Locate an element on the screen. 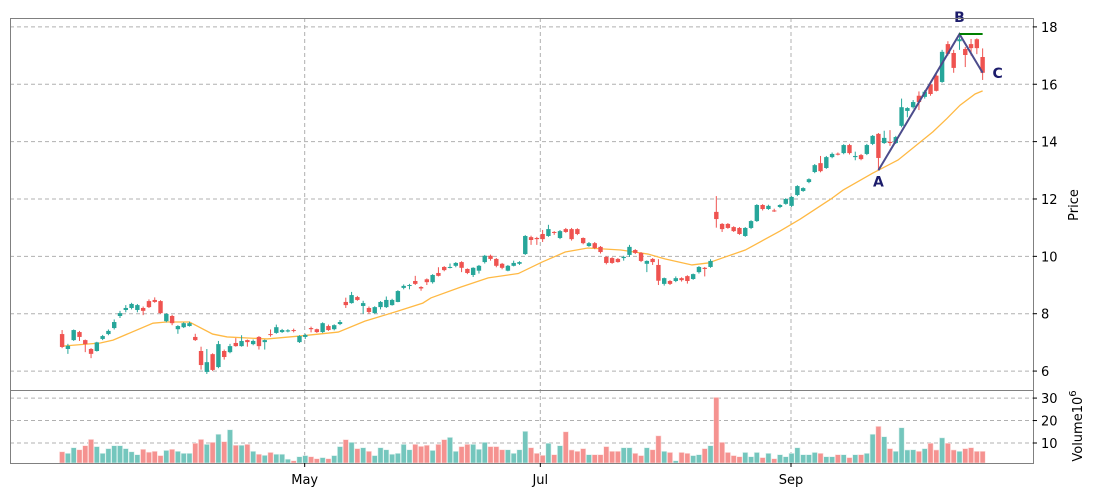 The image size is (1100, 500). price-tick-label: 12 is located at coordinates (1049, 200).